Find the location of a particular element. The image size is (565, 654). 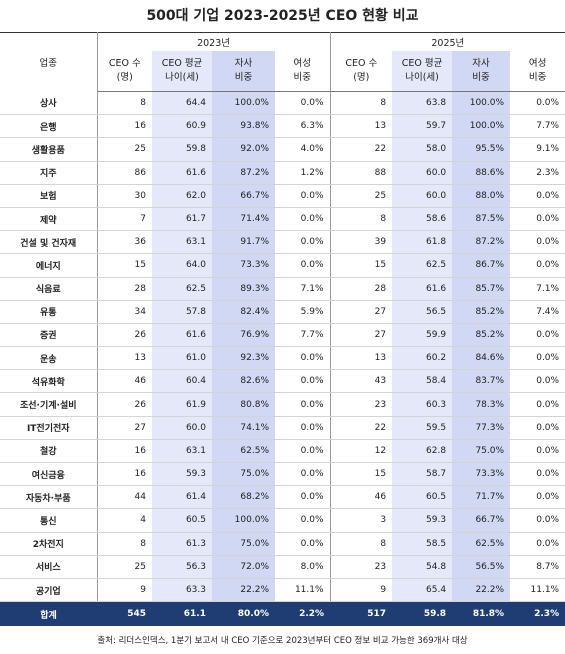

value-cell: 77.3% is located at coordinates (481, 428).